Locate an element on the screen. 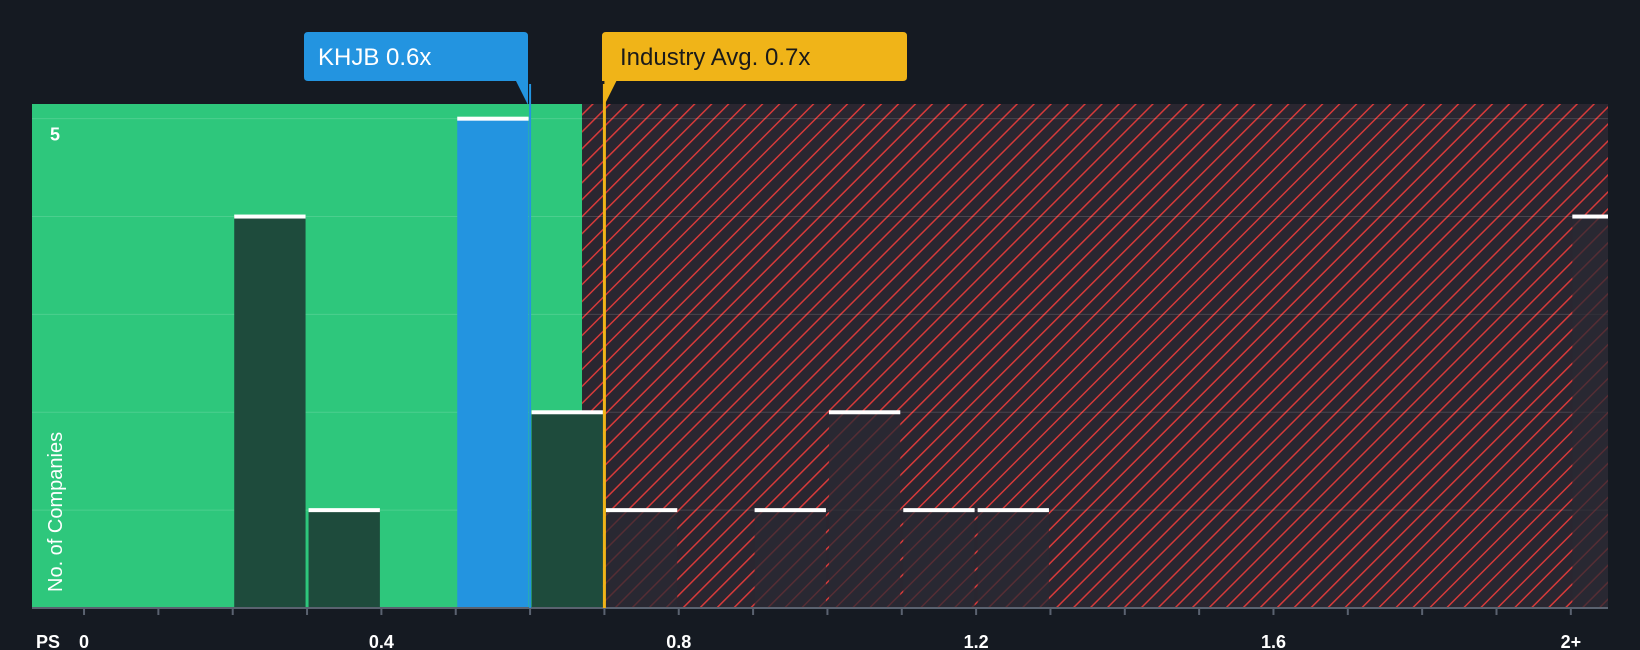 The height and width of the screenshot is (650, 1640). y-tick-label-0: 5 is located at coordinates (55, 135).